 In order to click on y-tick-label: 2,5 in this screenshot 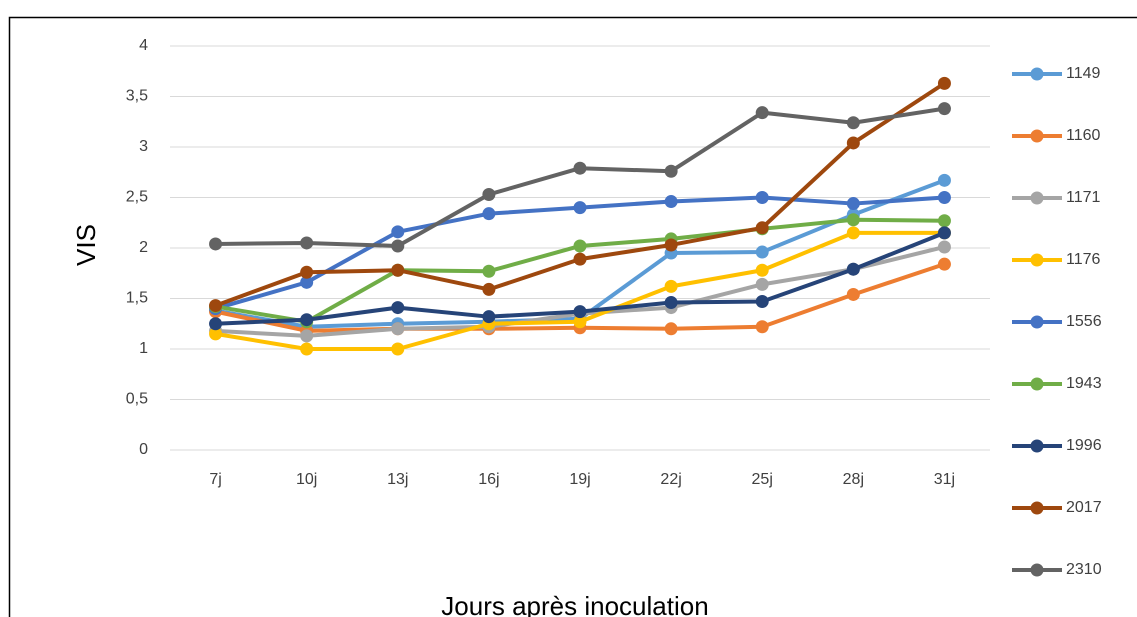, I will do `click(137, 197)`.